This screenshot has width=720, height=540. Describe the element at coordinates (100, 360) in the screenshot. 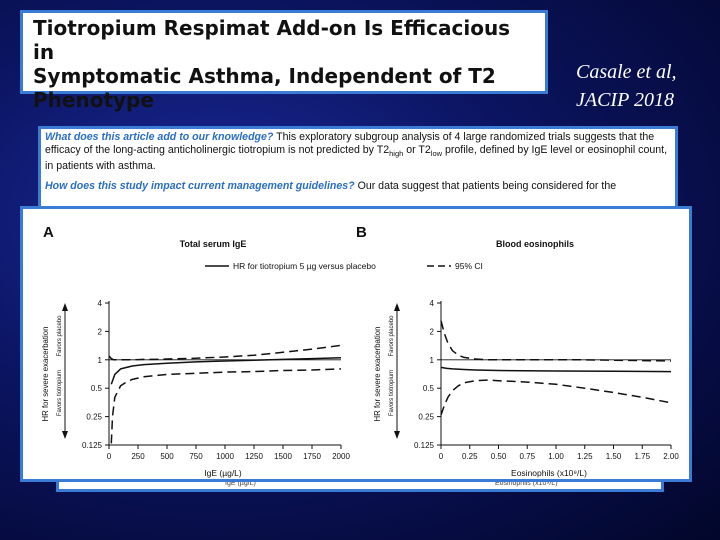

I see `panel-a-ytick-label: 1` at that location.